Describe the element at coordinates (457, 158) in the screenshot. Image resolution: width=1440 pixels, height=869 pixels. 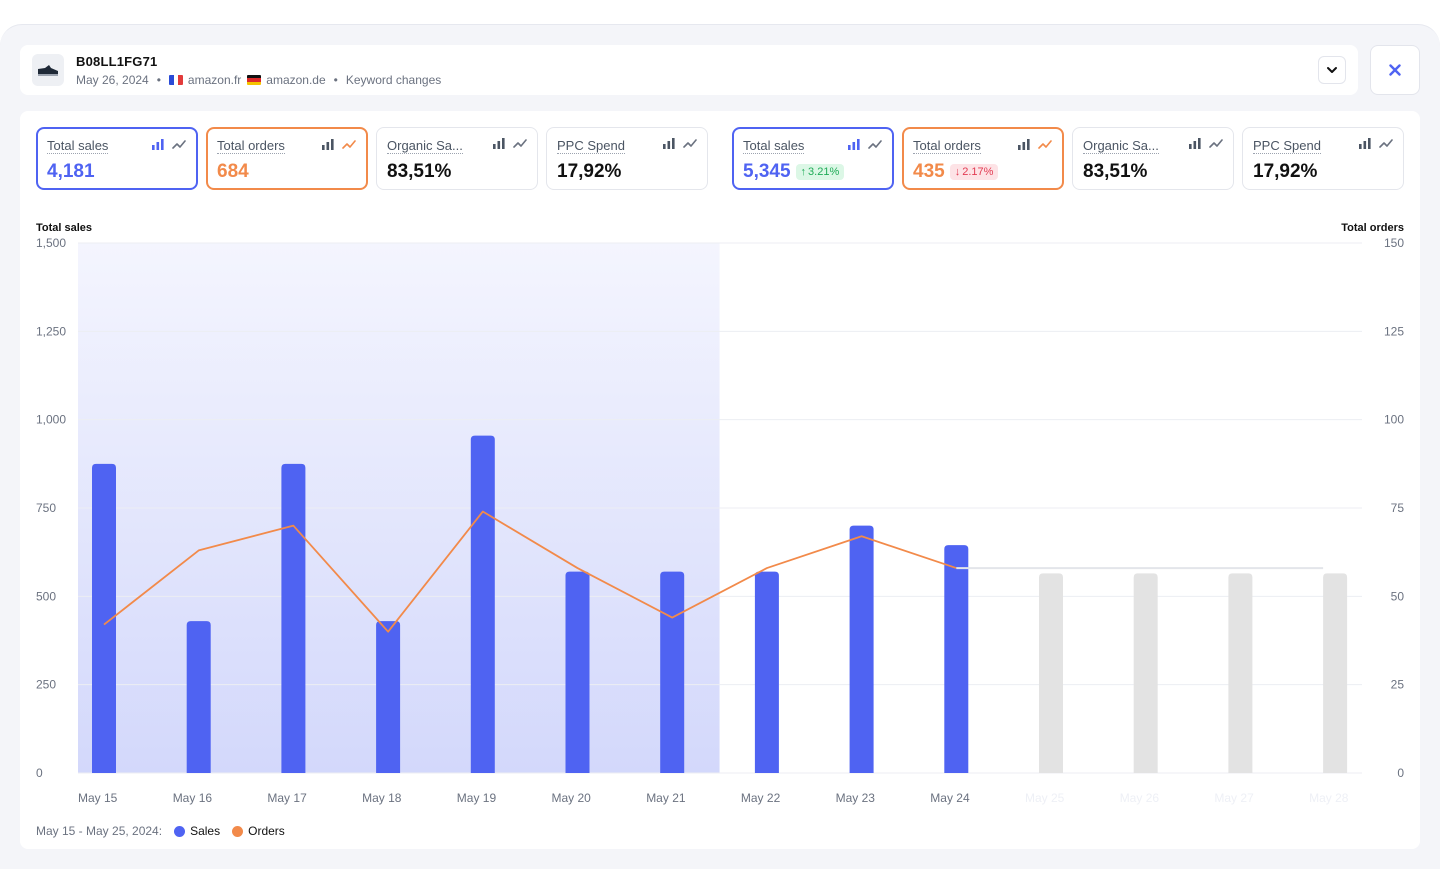
I see `metric-organic-sales: Organic Sa... 83,51%` at that location.